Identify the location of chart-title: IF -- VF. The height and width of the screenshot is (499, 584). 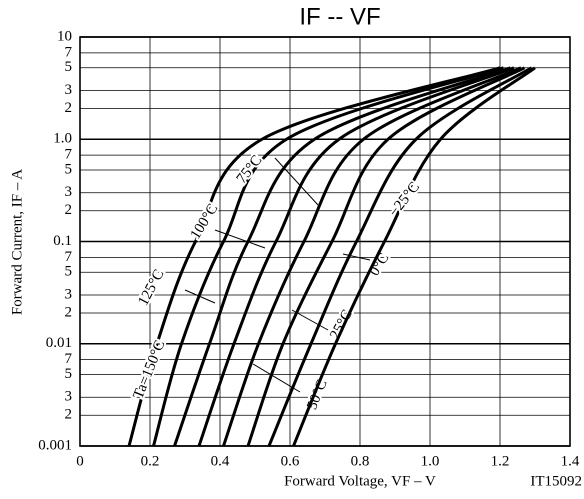
(339, 16).